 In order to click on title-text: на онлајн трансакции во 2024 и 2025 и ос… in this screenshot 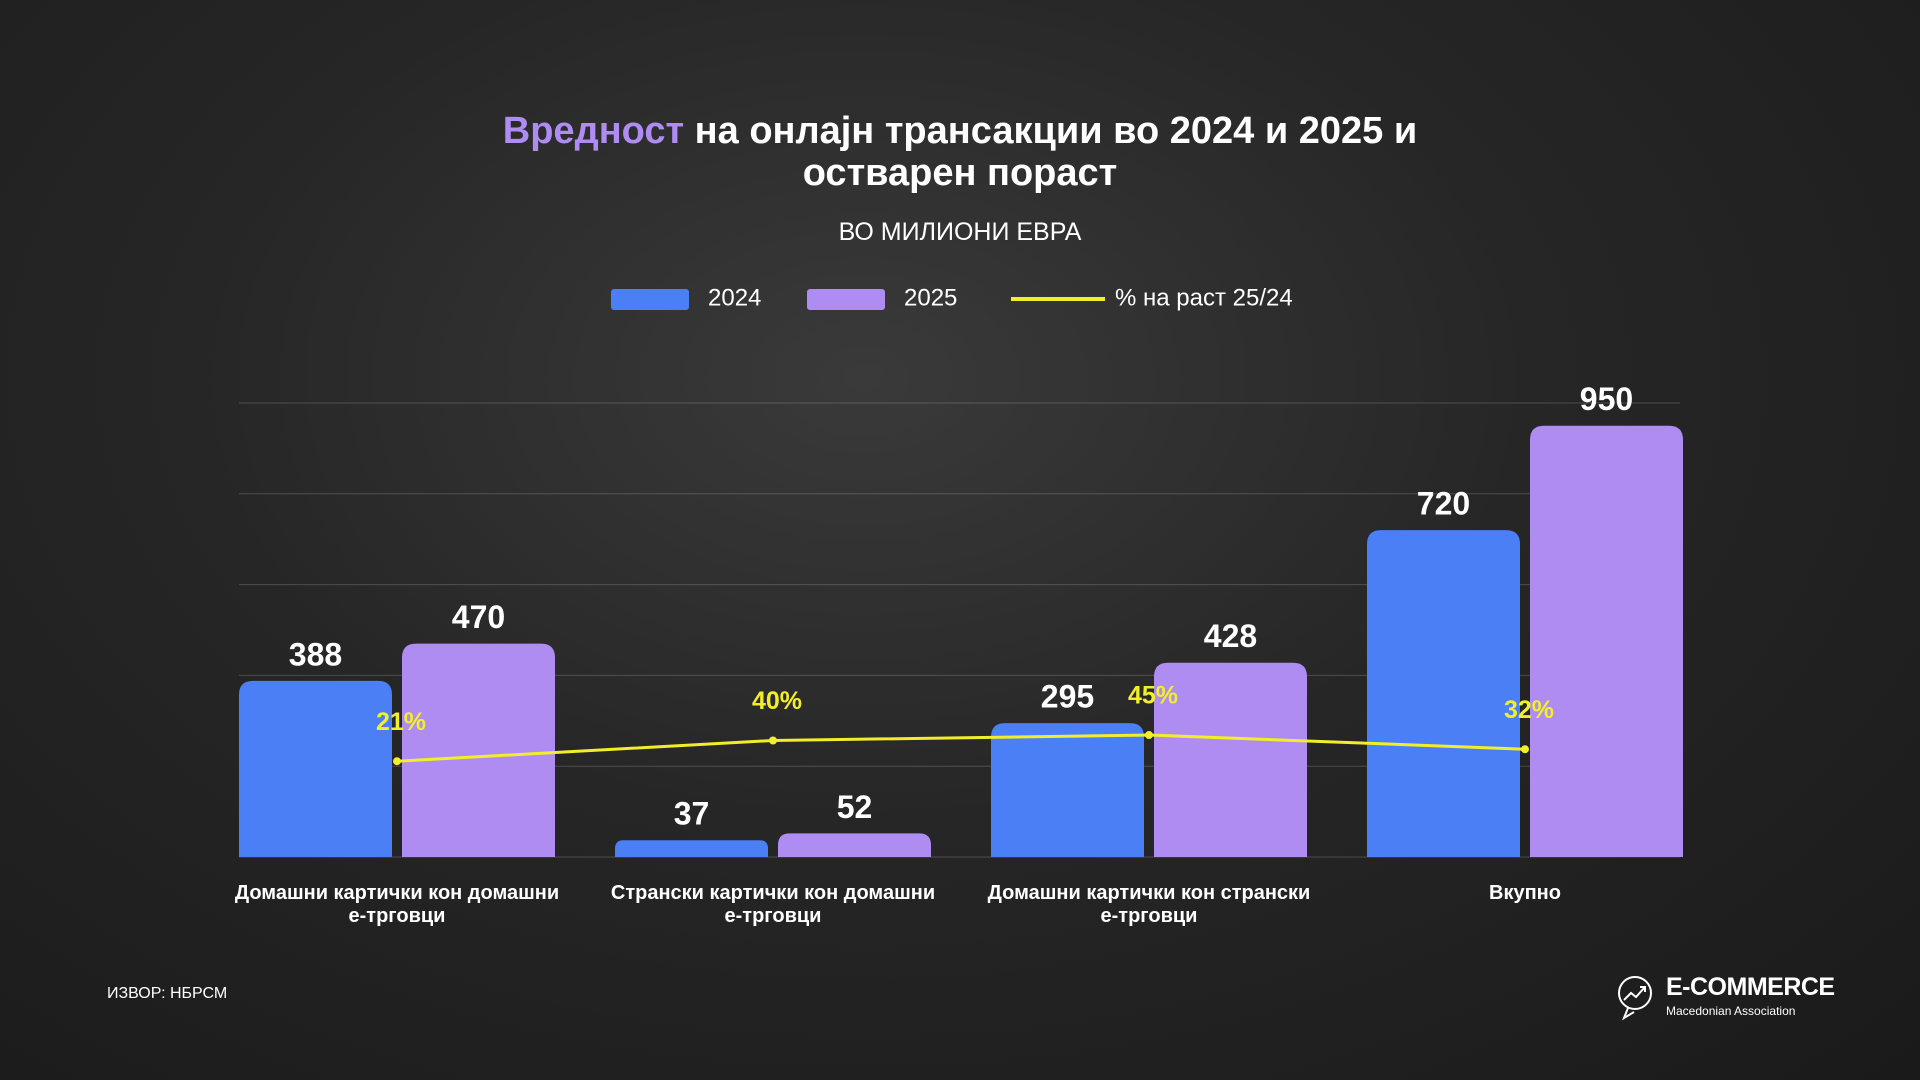, I will do `click(1056, 152)`.